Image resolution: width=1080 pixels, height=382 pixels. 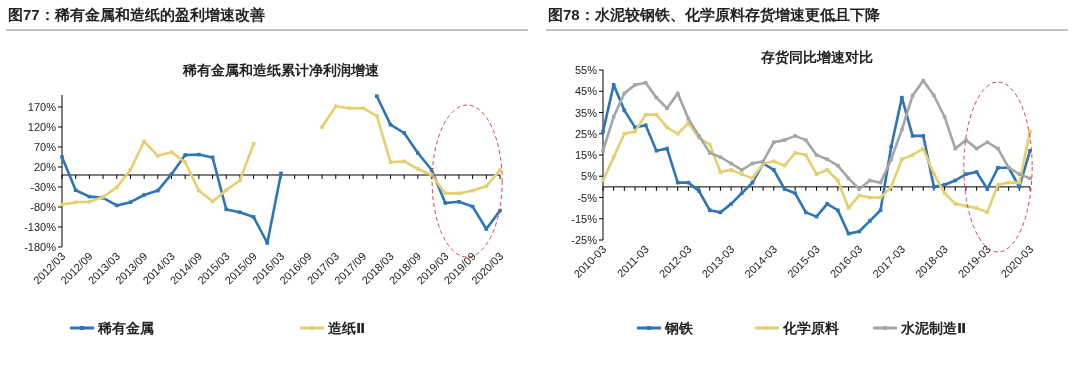 I want to click on y-tick-label: 5%, so click(x=589, y=176).